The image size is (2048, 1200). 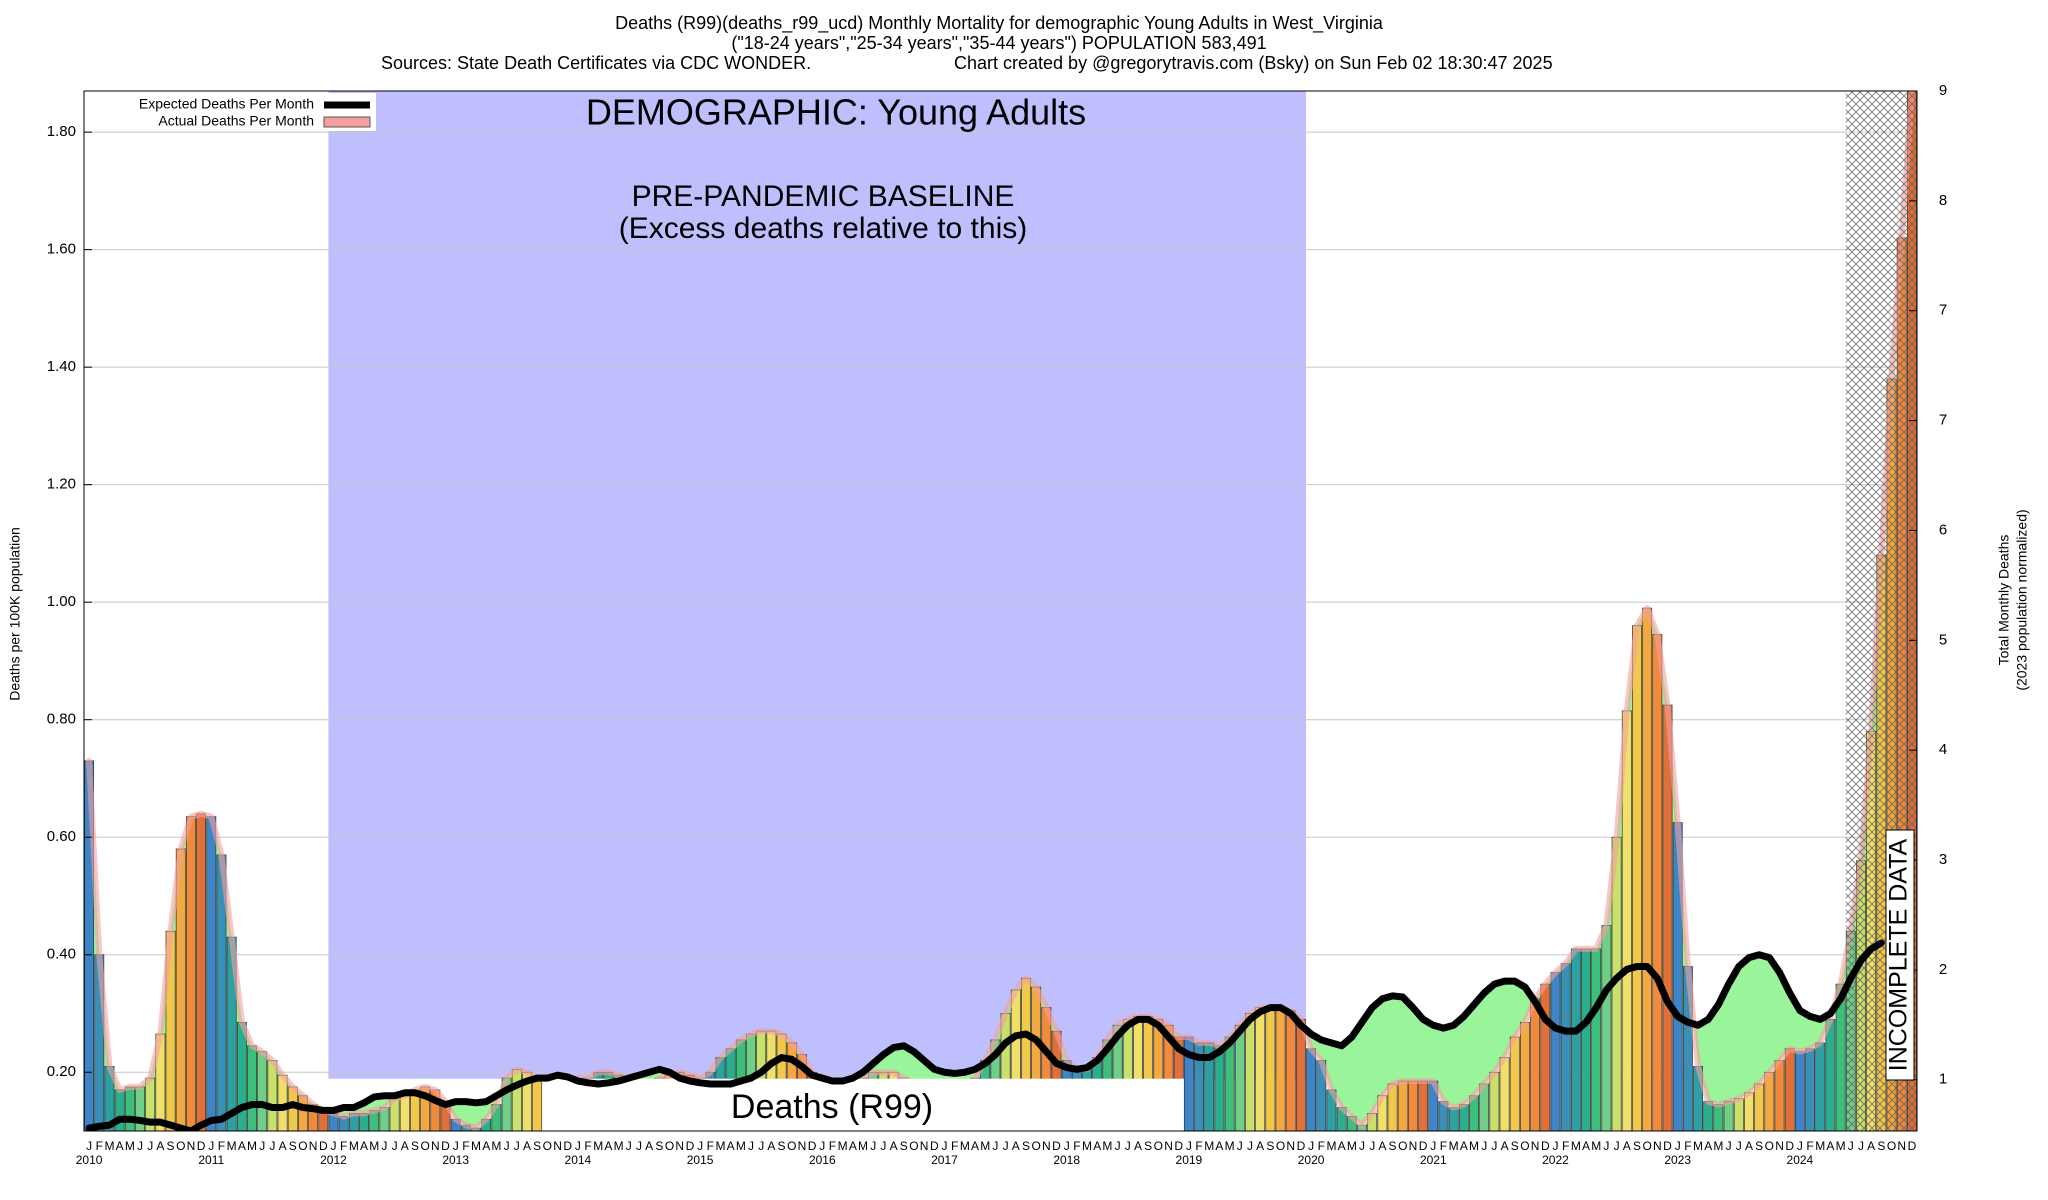 I want to click on year-label: 2012, so click(x=333, y=1160).